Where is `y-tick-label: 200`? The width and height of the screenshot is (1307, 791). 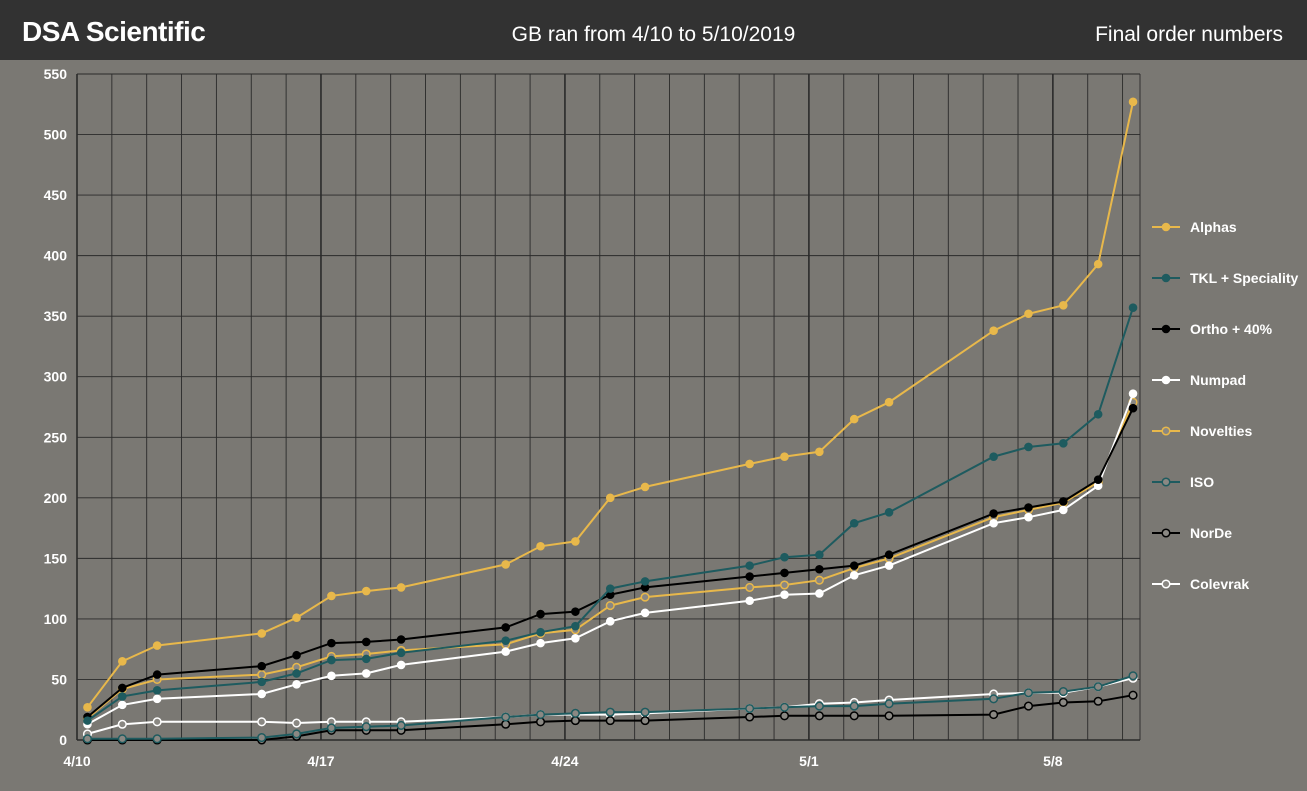 y-tick-label: 200 is located at coordinates (56, 498).